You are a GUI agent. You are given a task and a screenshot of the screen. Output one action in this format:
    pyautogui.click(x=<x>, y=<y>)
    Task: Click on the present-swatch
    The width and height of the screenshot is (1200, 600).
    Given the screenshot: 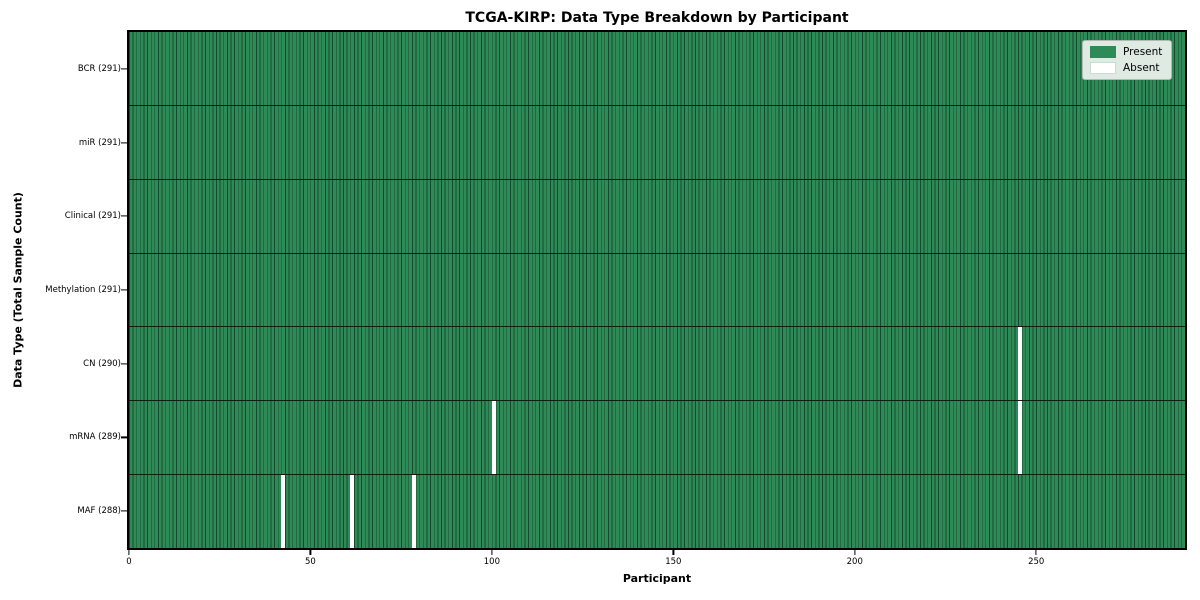 What is the action you would take?
    pyautogui.click(x=1103, y=52)
    